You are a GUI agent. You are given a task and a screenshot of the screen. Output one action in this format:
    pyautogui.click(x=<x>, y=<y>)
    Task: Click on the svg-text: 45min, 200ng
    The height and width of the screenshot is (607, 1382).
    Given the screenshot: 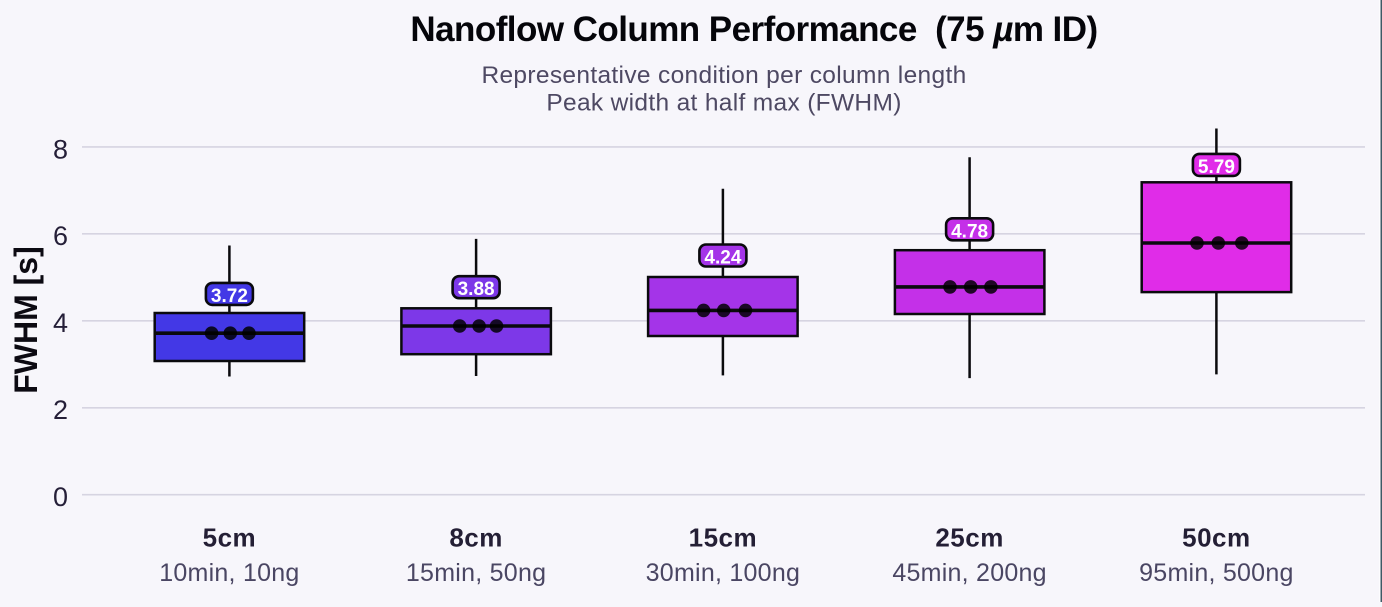 What is the action you would take?
    pyautogui.click(x=969, y=573)
    